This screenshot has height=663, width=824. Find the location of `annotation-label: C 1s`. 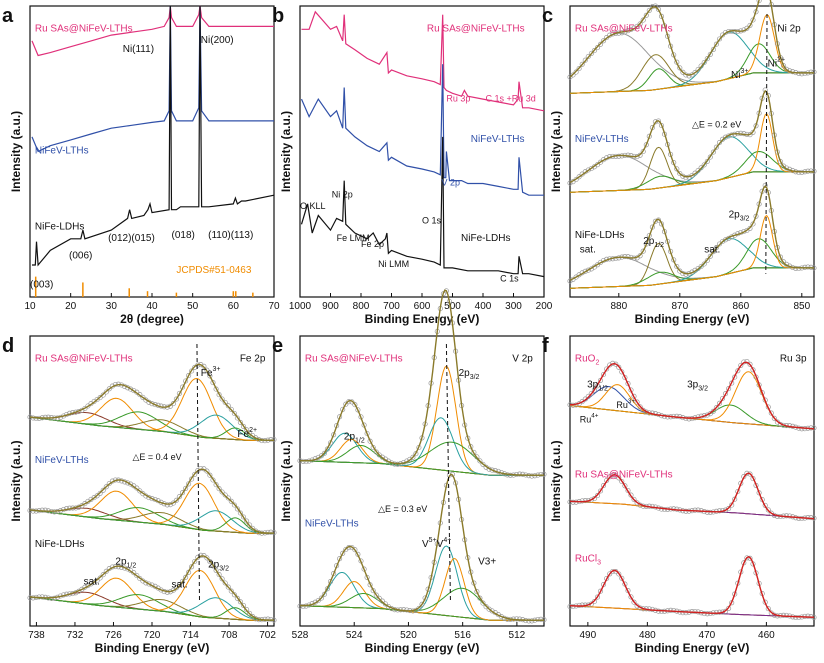

annotation-label: C 1s is located at coordinates (509, 279).